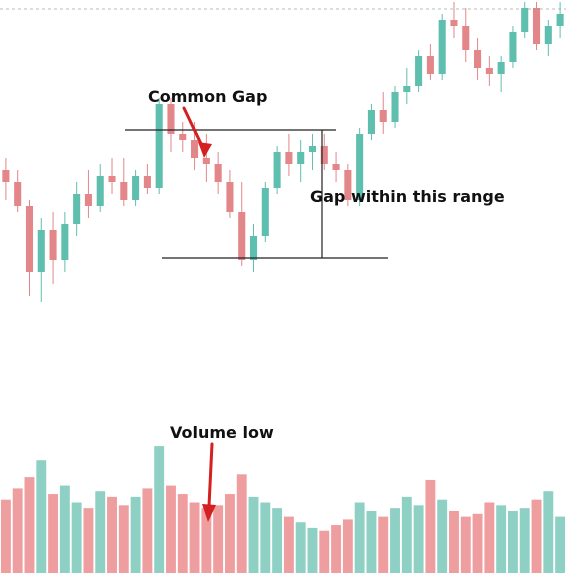 This screenshot has width=566, height=573. What do you see at coordinates (222, 432) in the screenshot?
I see `volume-low-label: Volume low` at bounding box center [222, 432].